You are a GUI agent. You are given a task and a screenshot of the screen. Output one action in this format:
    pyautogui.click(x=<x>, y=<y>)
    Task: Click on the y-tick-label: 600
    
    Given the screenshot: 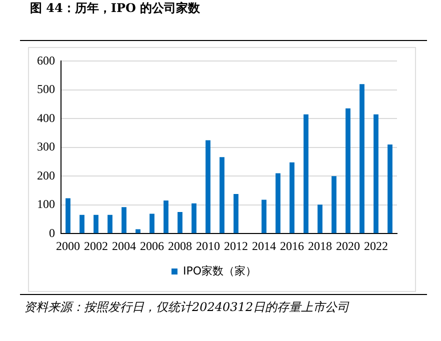 What is the action you would take?
    pyautogui.click(x=46, y=60)
    